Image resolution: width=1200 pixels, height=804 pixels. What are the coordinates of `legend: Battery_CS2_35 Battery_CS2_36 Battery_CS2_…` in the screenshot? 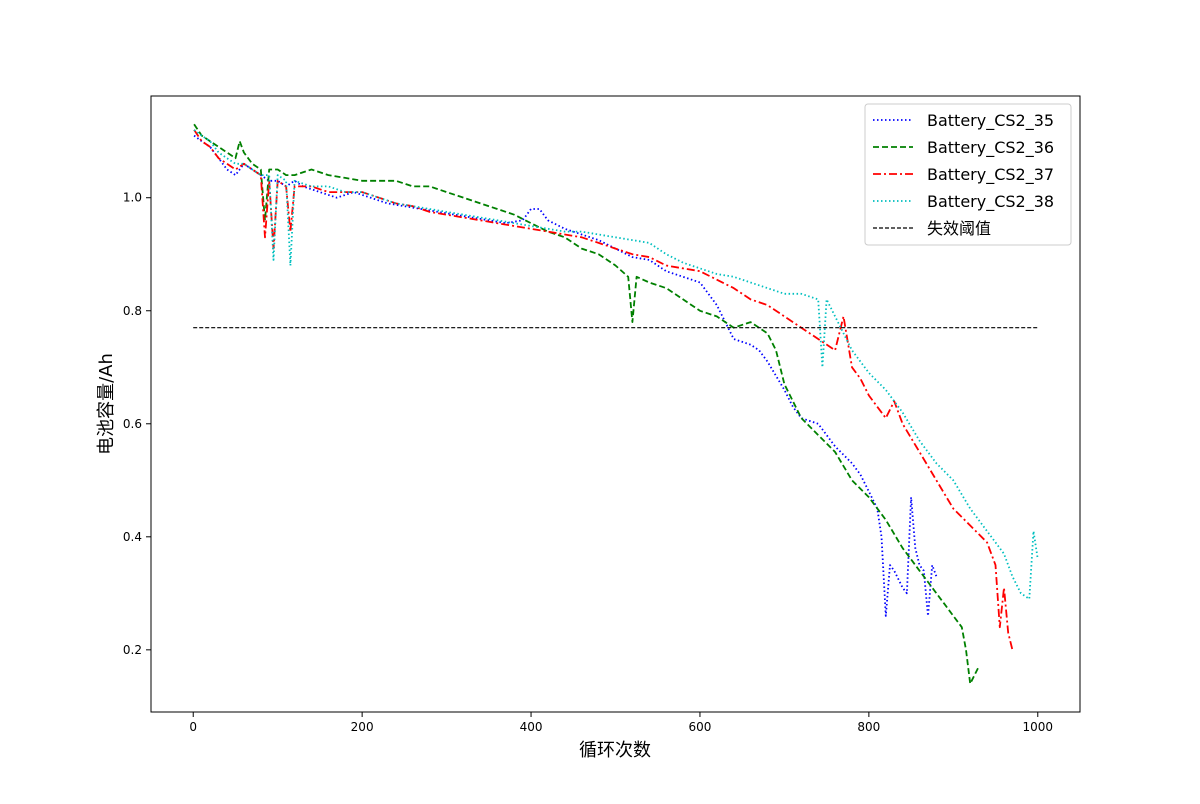 It's located at (968, 174).